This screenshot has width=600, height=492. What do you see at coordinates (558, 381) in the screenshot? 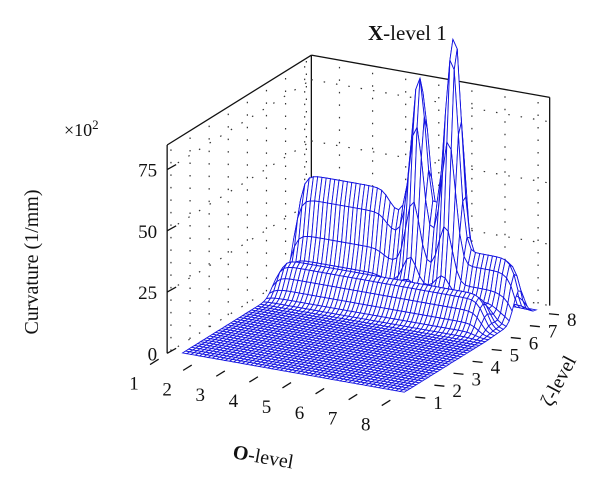
I see `y-axis-label: ζ-level` at bounding box center [558, 381].